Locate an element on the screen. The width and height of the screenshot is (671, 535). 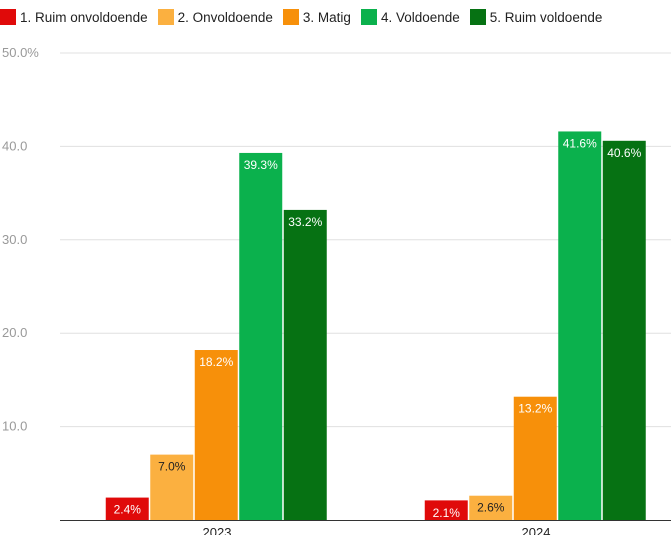
legend-item: 3. Matig is located at coordinates (316, 17).